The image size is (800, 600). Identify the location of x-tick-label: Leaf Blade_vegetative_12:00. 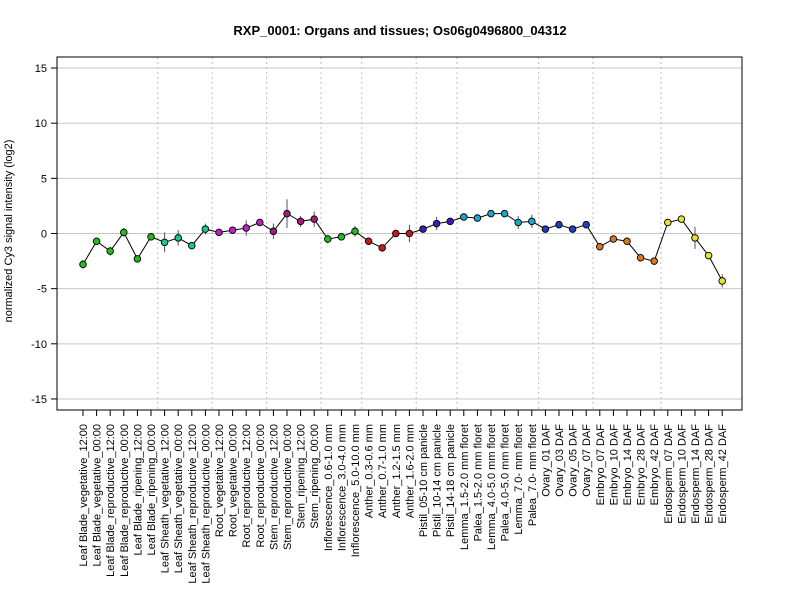
(84, 495).